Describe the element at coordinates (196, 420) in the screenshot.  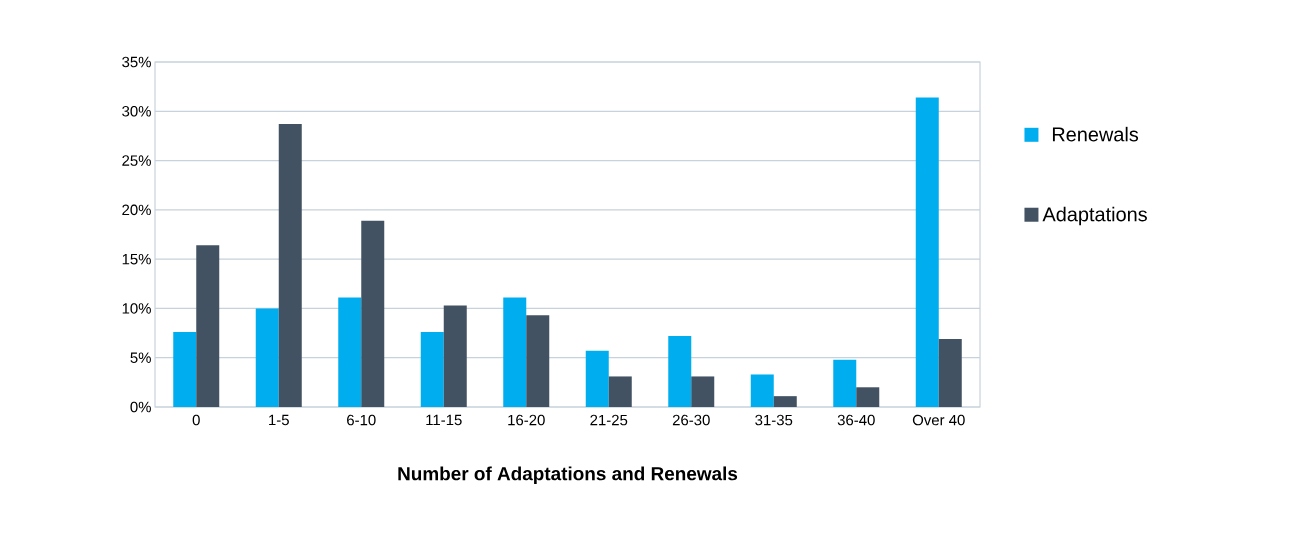
I see `x-tick-label: 0` at that location.